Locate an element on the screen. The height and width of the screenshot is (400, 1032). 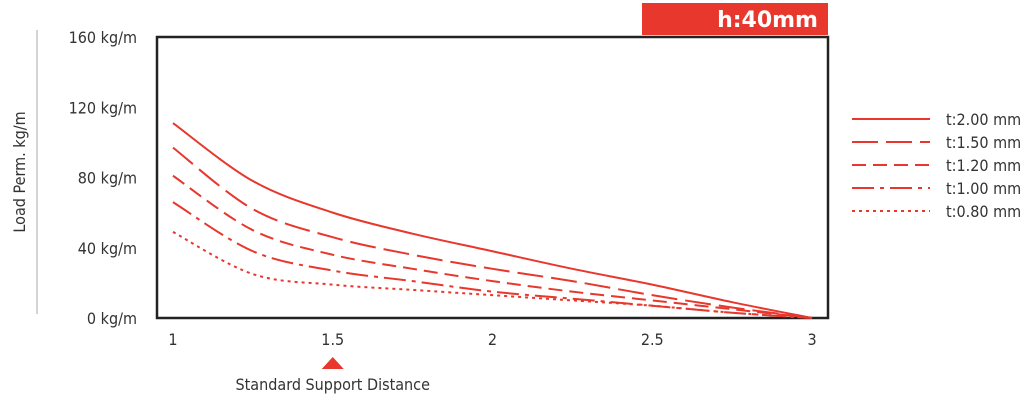
legend-label: t:1.20 mm is located at coordinates (983, 165).